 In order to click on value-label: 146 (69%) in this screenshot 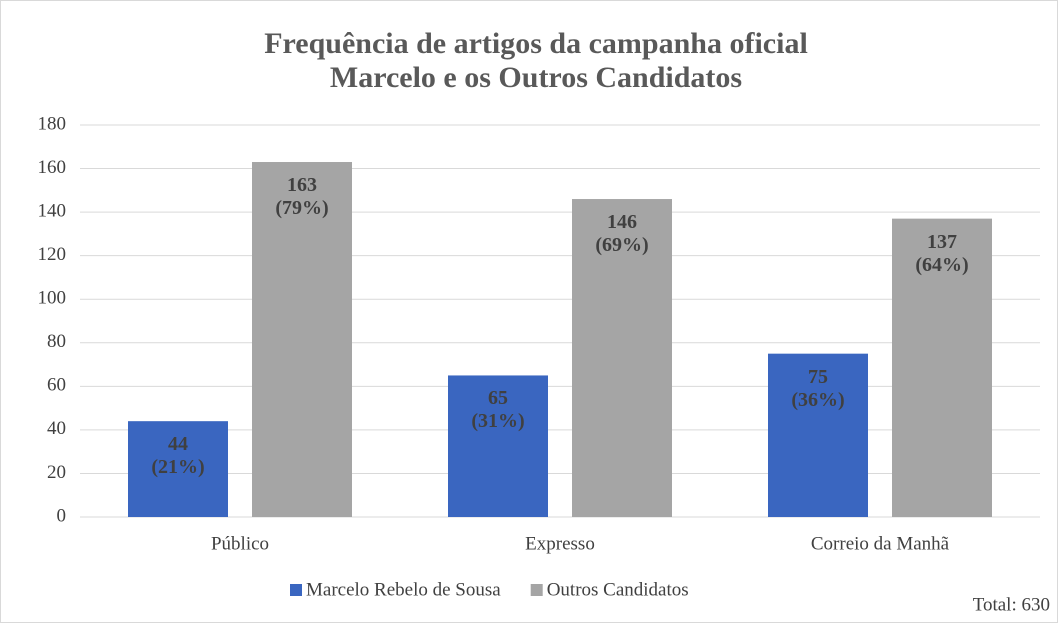, I will do `click(622, 234)`.